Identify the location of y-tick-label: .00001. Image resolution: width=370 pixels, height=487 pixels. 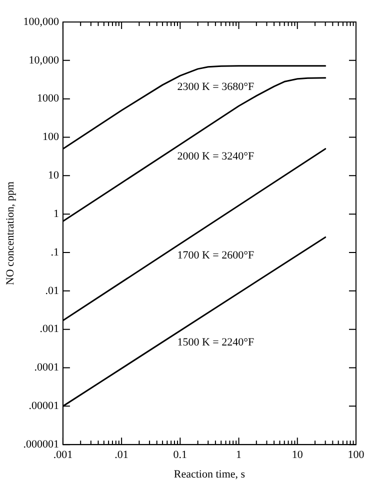
(43, 406).